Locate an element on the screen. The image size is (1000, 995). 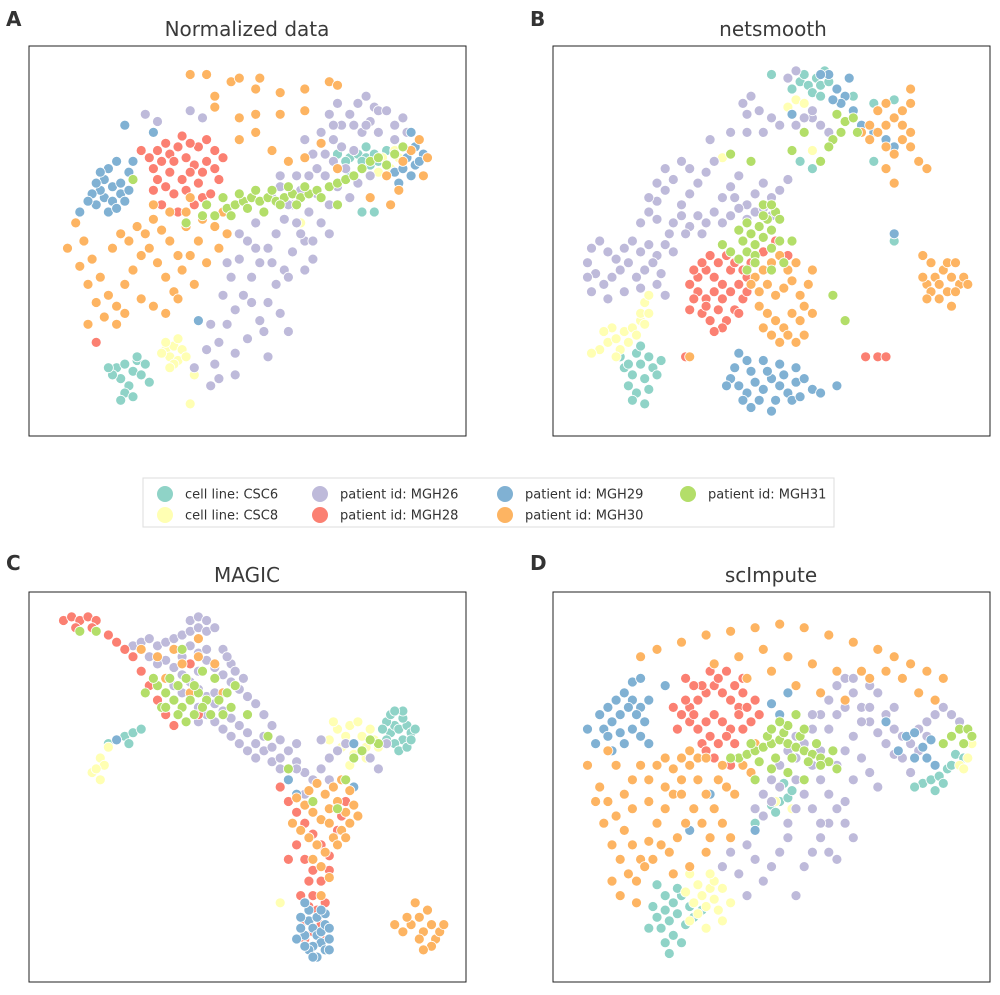
legend-label: patient id: MGH30 is located at coordinates (584, 516).